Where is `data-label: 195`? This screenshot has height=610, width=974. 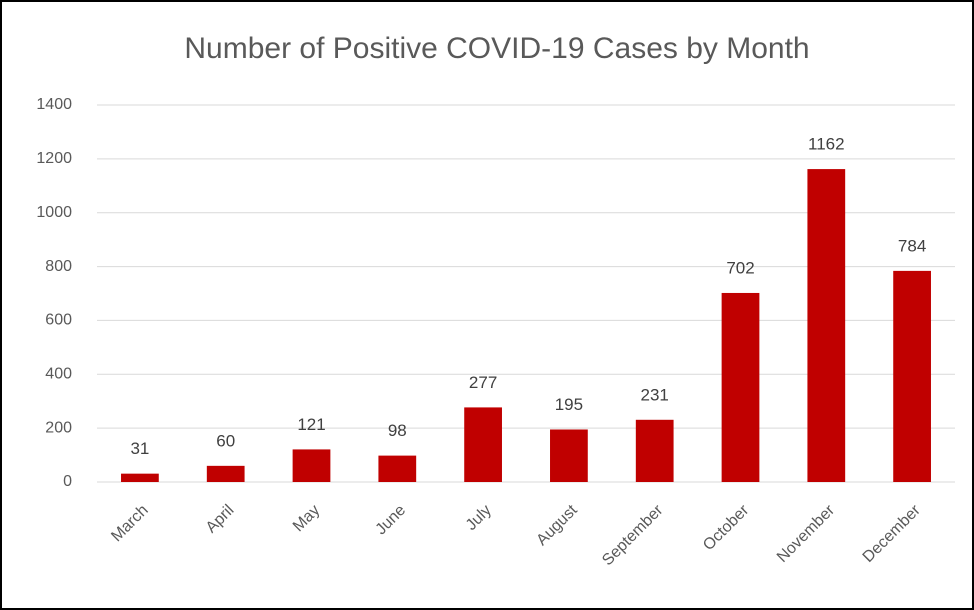 data-label: 195 is located at coordinates (569, 404).